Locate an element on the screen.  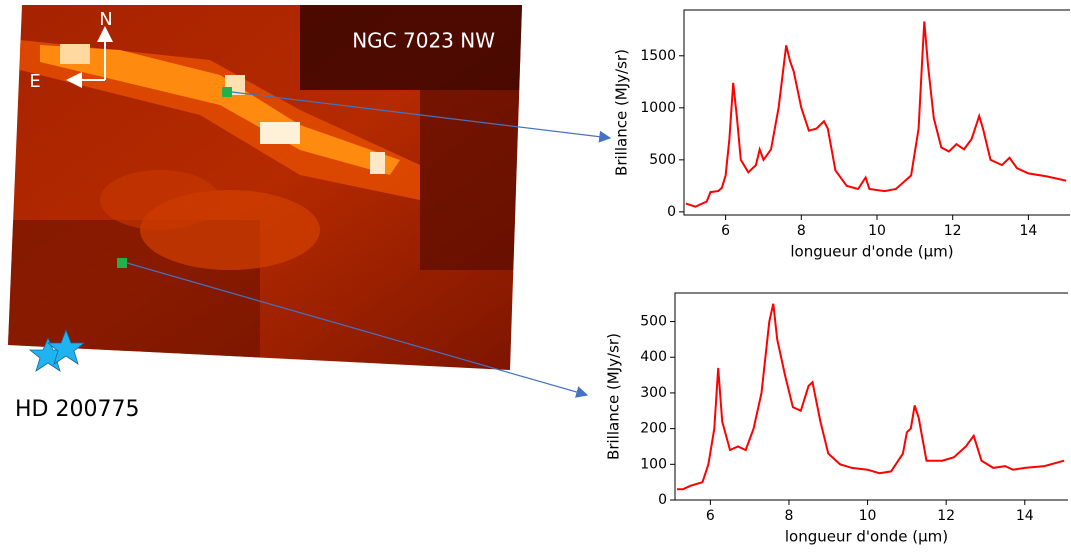
star-label: HD 200775 is located at coordinates (77, 409).